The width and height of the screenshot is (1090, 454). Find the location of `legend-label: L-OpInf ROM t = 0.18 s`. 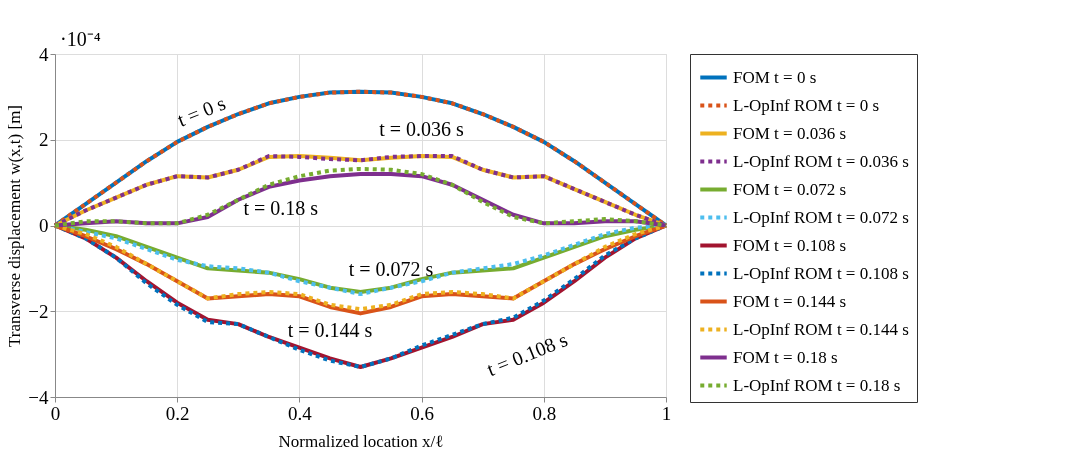

legend-label: L-OpInf ROM t = 0.18 s is located at coordinates (817, 385).